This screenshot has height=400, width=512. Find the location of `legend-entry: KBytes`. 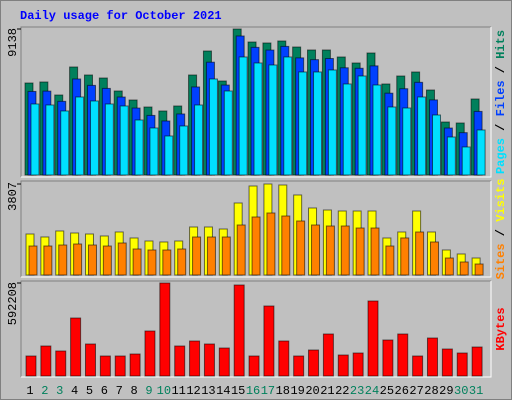

legend-entry: KBytes is located at coordinates (501, 328).